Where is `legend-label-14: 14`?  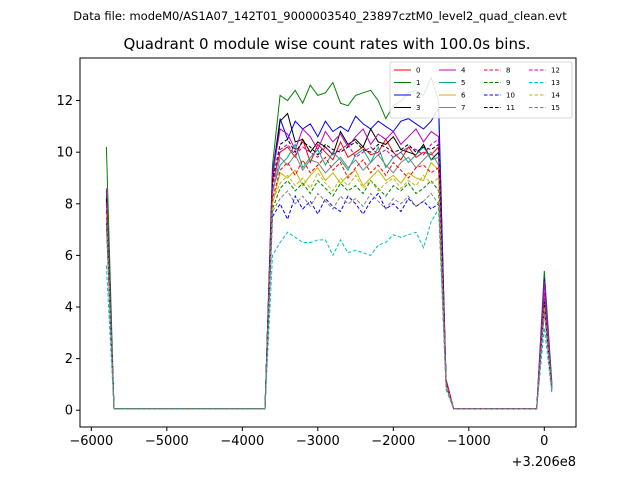
legend-label-14: 14 is located at coordinates (555, 96).